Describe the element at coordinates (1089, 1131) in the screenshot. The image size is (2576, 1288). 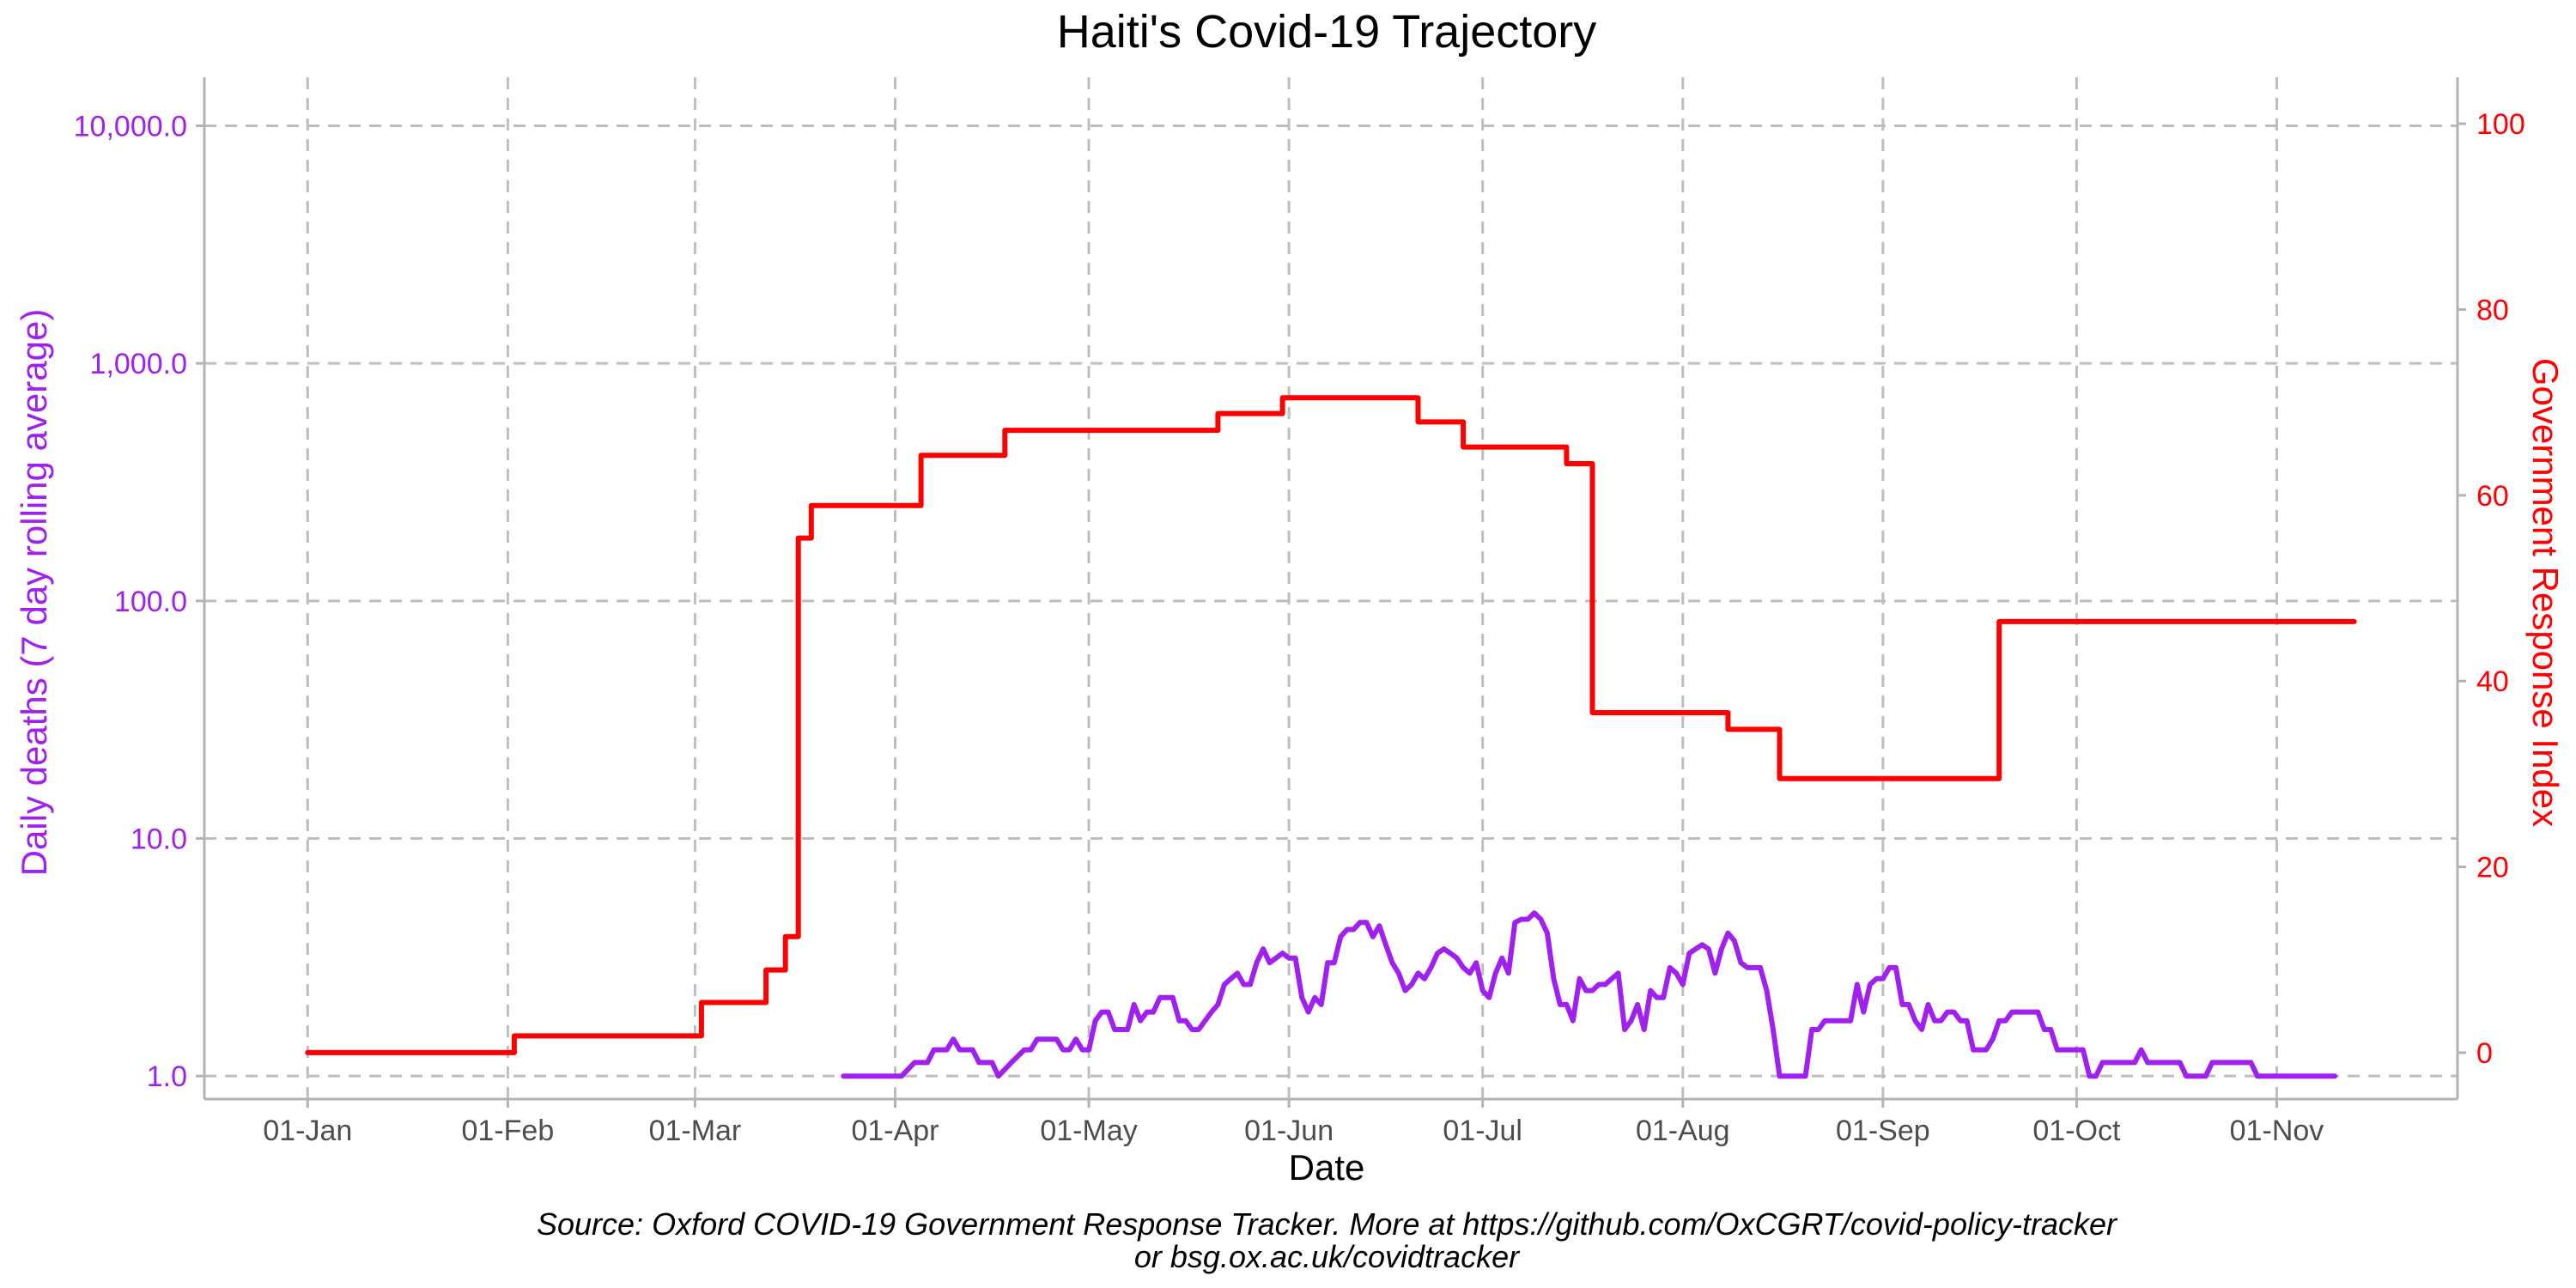
I see `x-tick-label: 01-May` at that location.